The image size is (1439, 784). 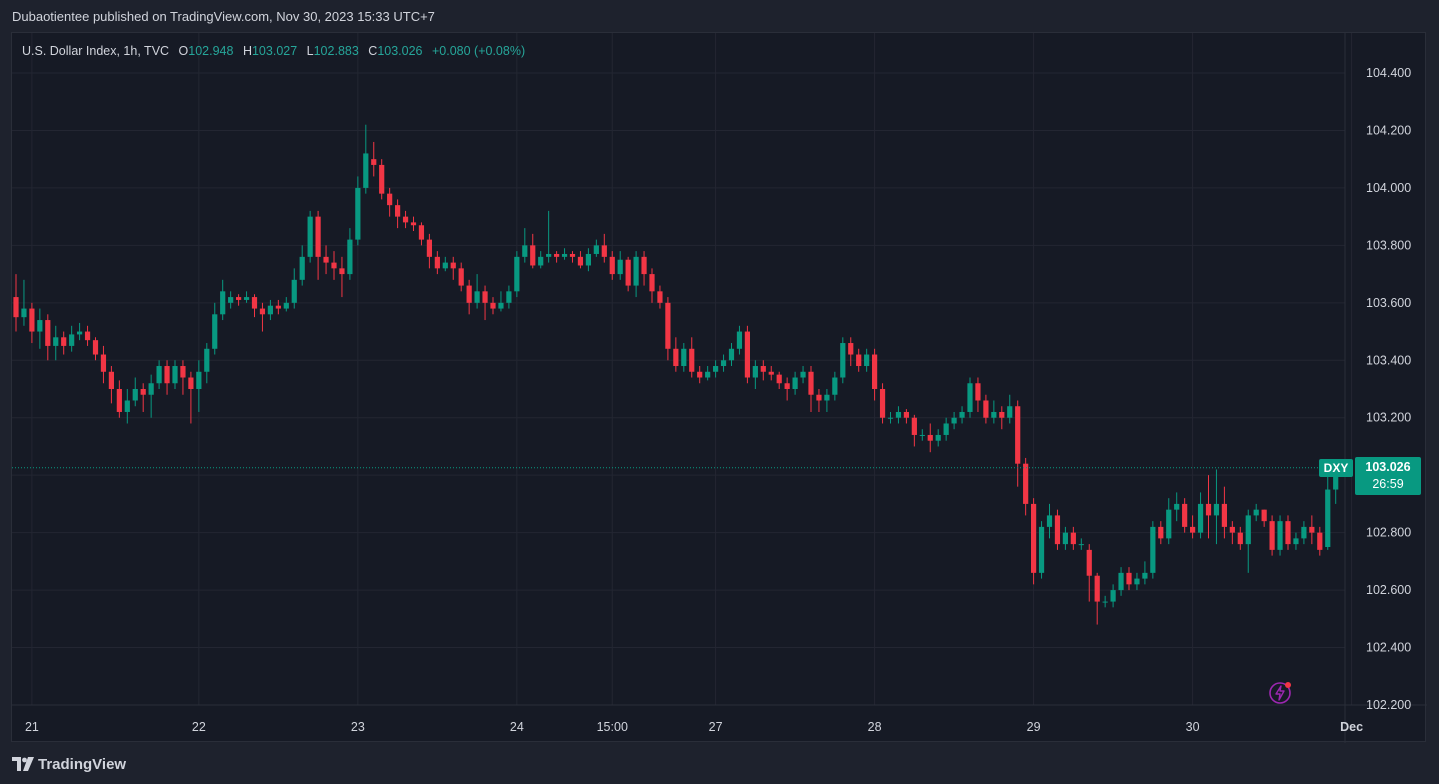 I want to click on legend-open-label: O, so click(x=183, y=51).